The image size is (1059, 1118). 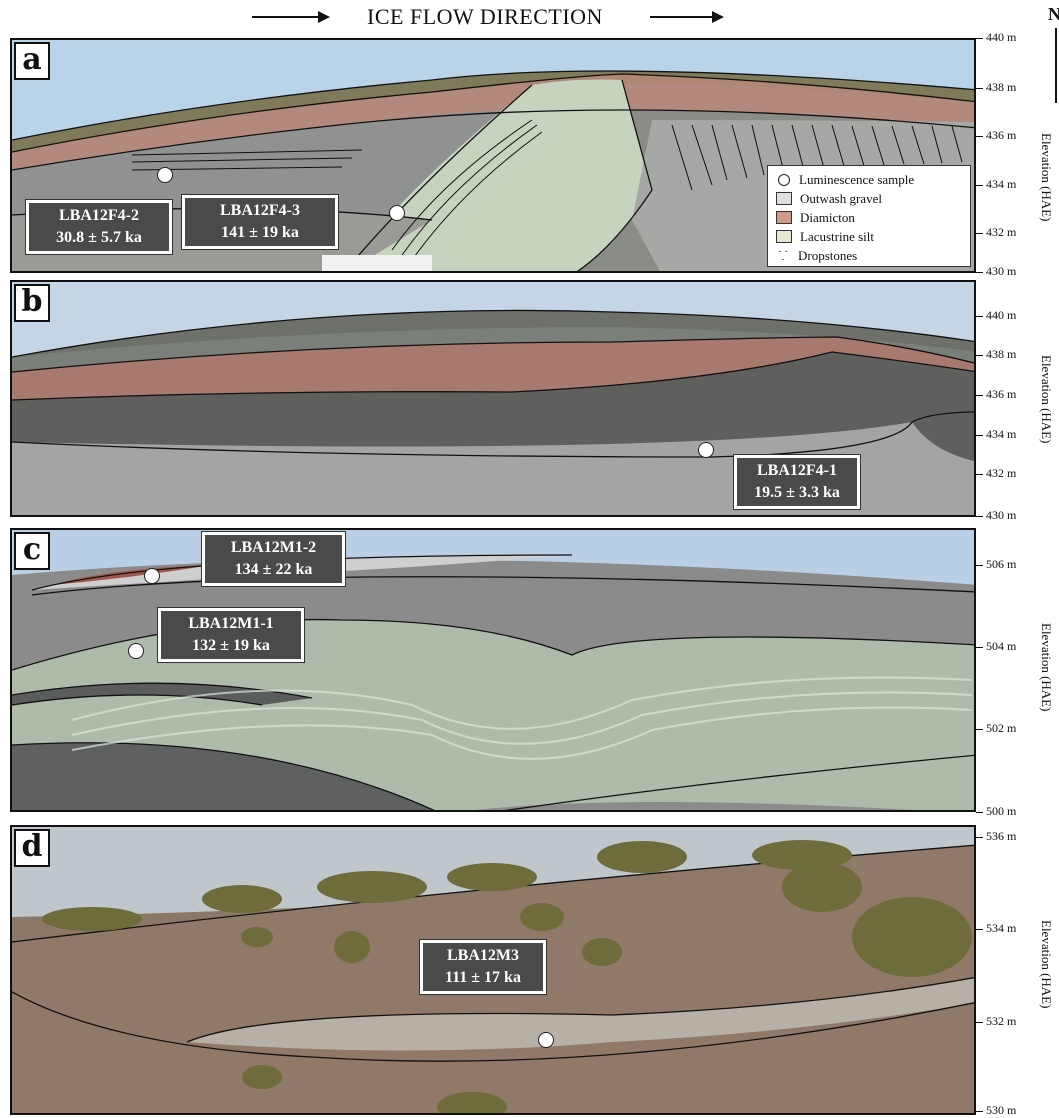 I want to click on legend-item: Diamicton, so click(x=869, y=217).